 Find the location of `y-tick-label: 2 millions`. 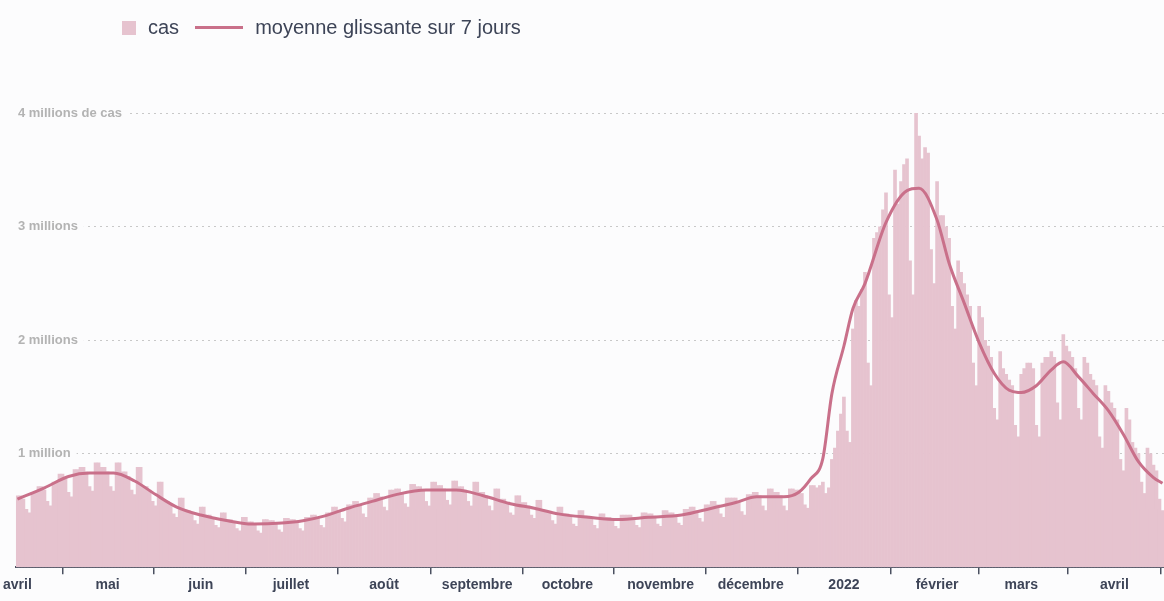

y-tick-label: 2 millions is located at coordinates (47, 339).